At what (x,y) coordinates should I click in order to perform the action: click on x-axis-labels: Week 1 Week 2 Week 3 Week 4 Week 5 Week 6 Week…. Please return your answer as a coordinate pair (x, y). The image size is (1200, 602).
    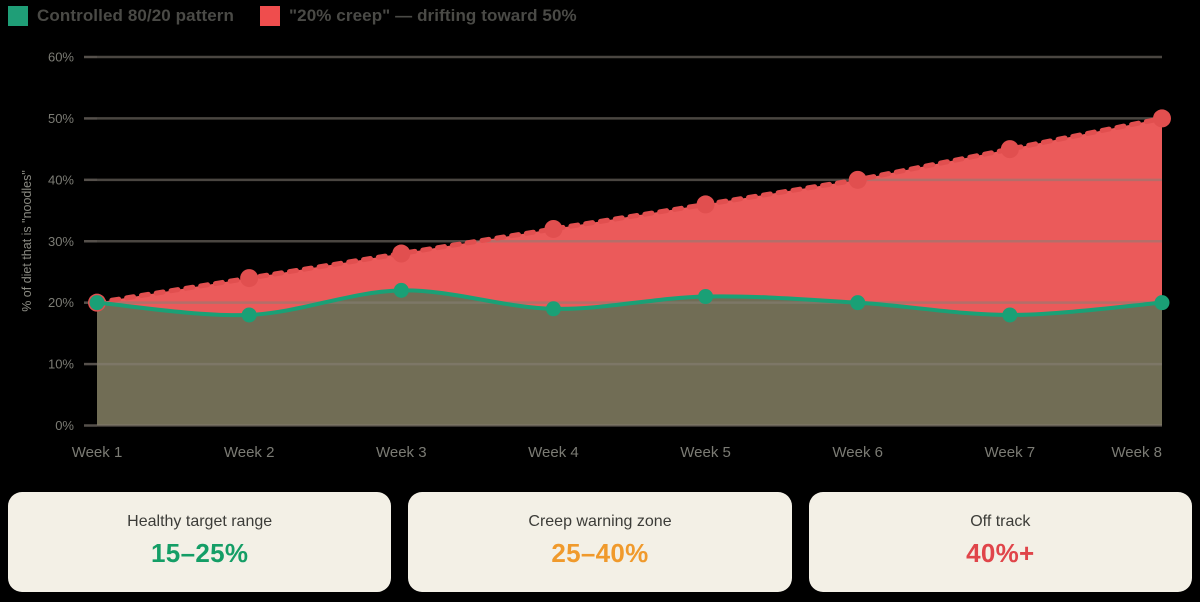
    Looking at the image, I should click on (617, 452).